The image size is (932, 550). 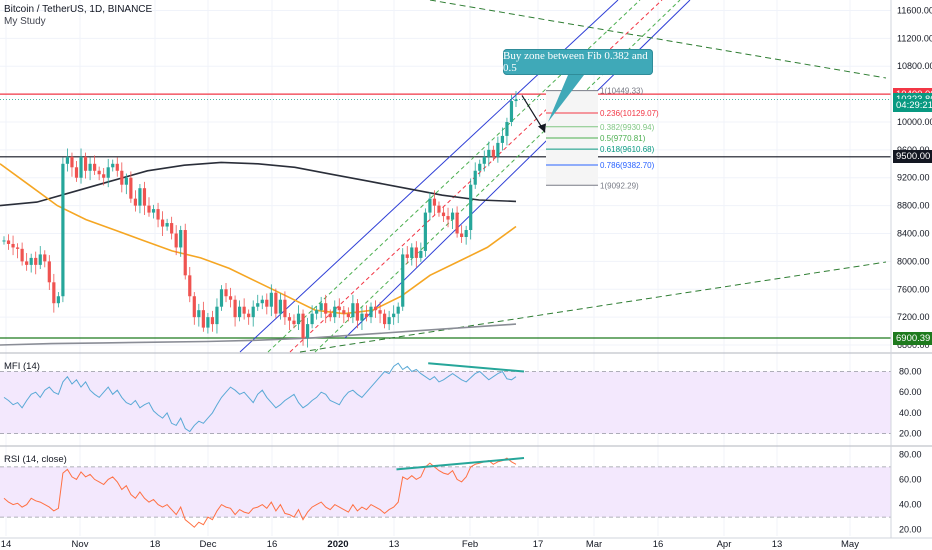 What do you see at coordinates (80, 544) in the screenshot?
I see `x-tick-label: Nov` at bounding box center [80, 544].